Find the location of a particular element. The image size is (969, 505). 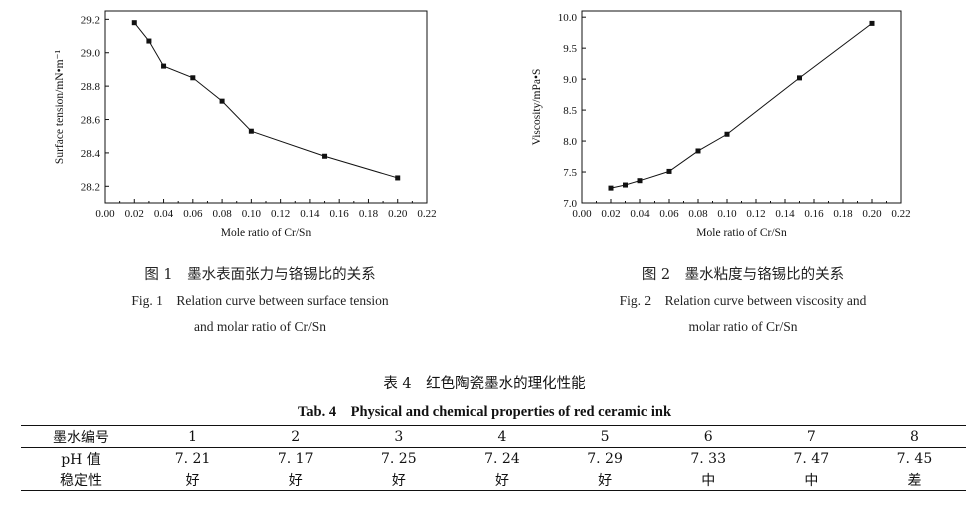

table-header-row: 墨水编号 1 2 3 4 5 6 7 8 is located at coordinates (493, 436).